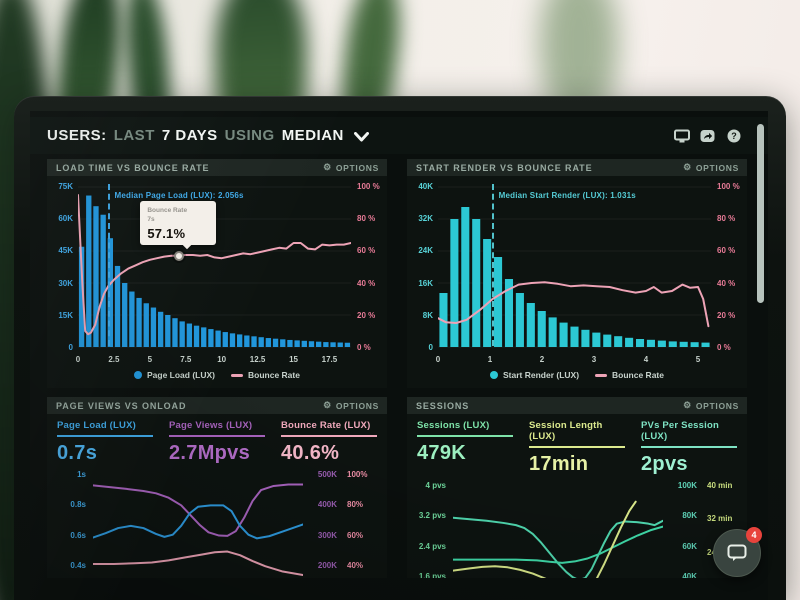 The height and width of the screenshot is (600, 800). What do you see at coordinates (638, 375) in the screenshot?
I see `legend-label: Bounce Rate` at bounding box center [638, 375].